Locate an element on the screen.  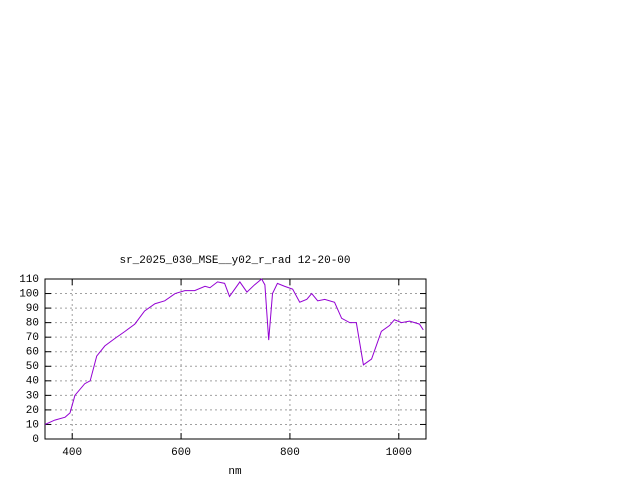
x-tick-label: 400 is located at coordinates (72, 453).